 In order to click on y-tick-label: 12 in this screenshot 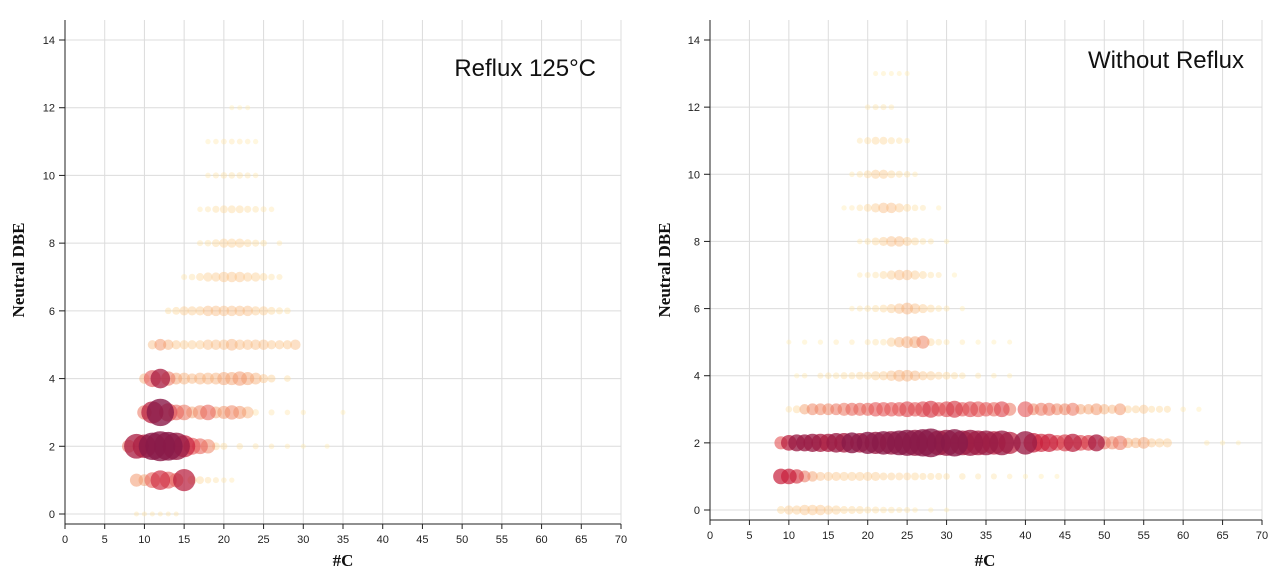, I will do `click(49, 109)`.